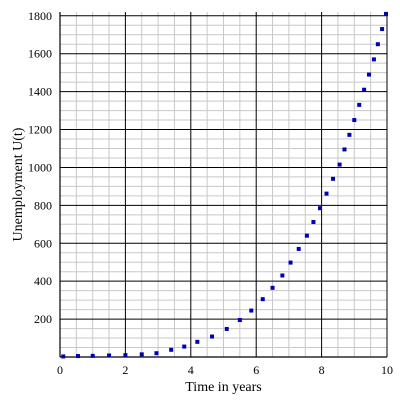 The height and width of the screenshot is (400, 400). Describe the element at coordinates (322, 370) in the screenshot. I see `x-tick-label: 8` at that location.